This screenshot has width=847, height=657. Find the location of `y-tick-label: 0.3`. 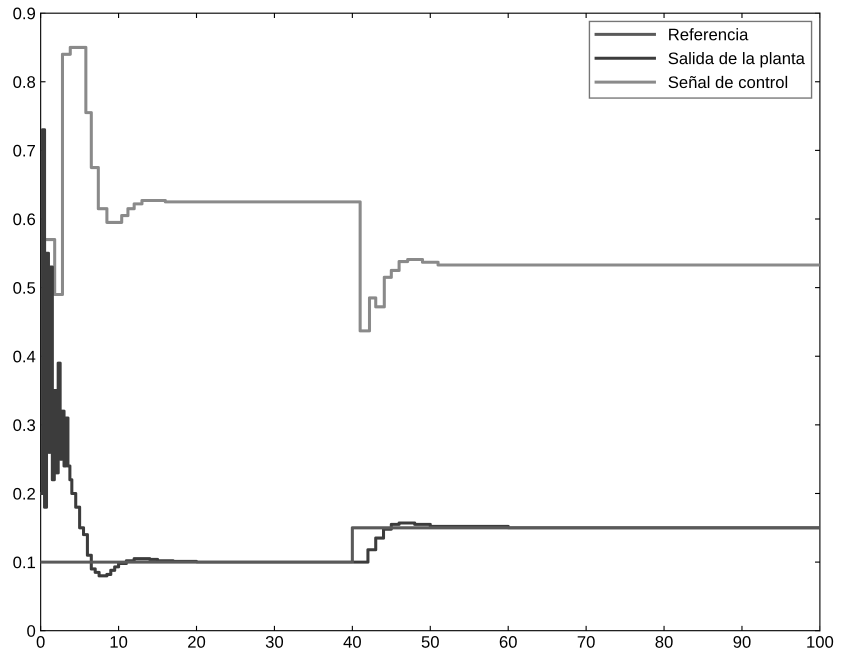

y-tick-label: 0.3 is located at coordinates (24, 425).